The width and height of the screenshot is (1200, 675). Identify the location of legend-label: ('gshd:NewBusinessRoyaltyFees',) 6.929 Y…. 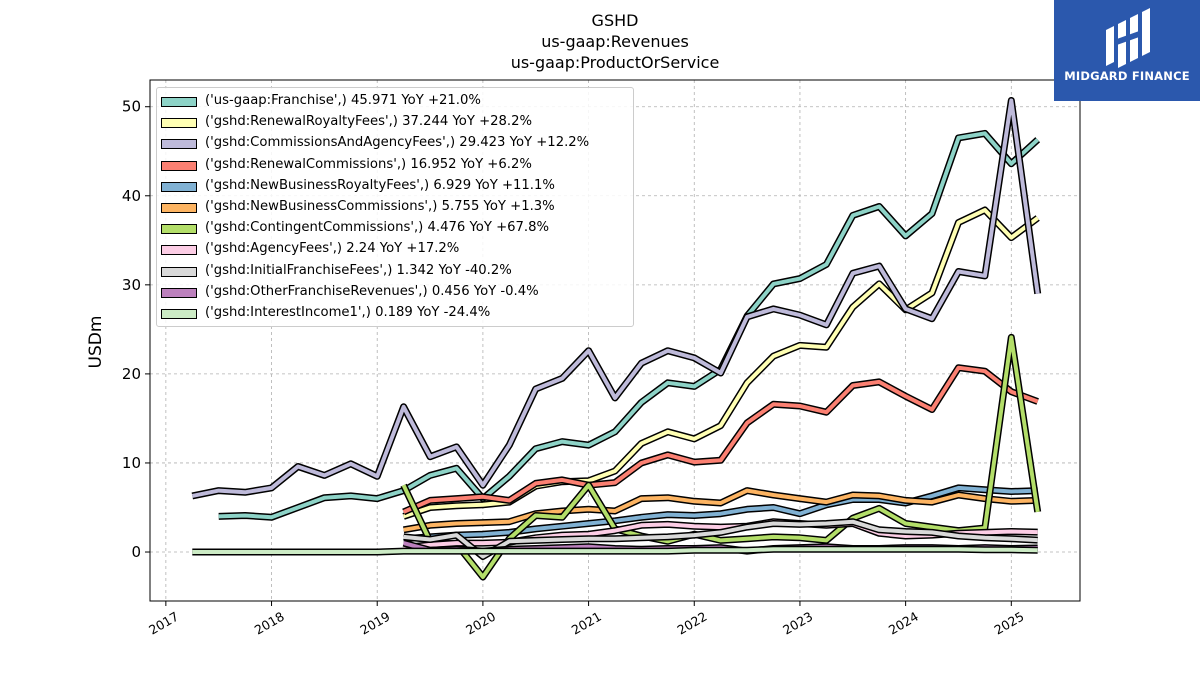
(380, 185).